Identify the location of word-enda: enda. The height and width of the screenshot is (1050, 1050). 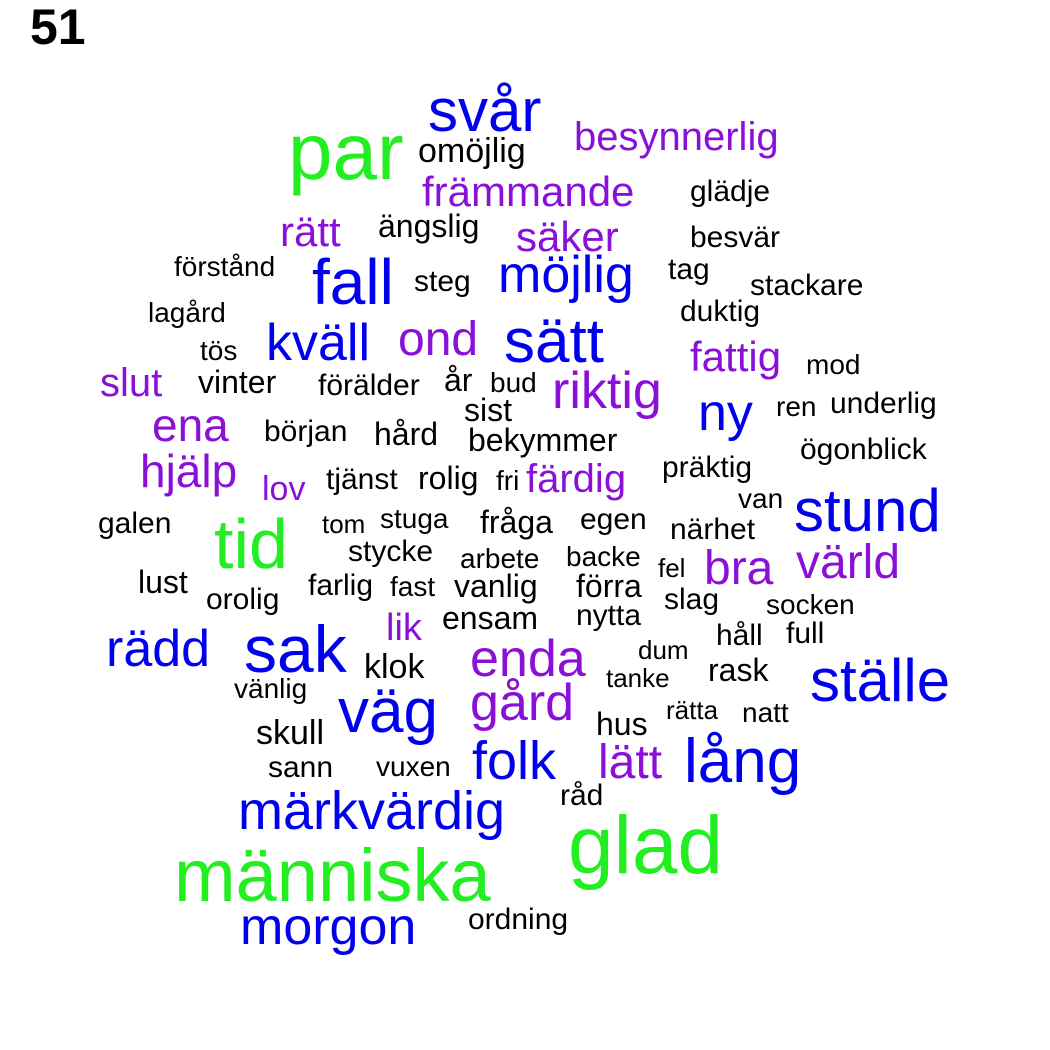
(528, 659).